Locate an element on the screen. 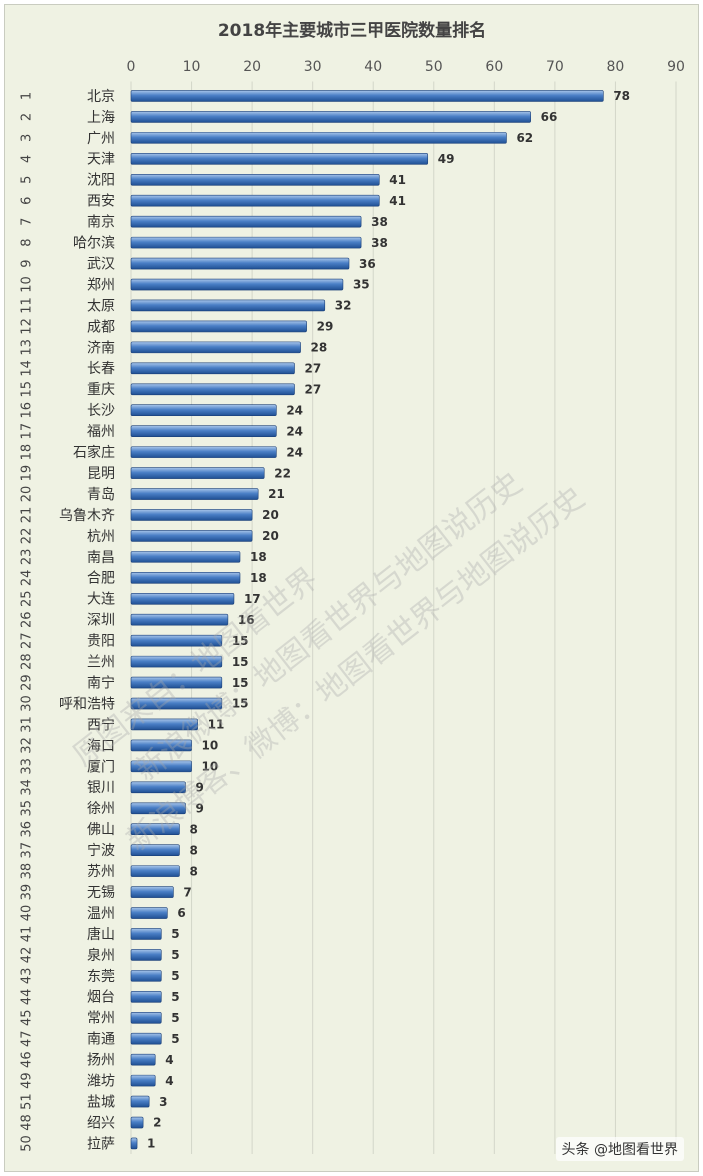 The image size is (703, 1176). credit-label: 头条 @地图看世界 is located at coordinates (619, 1149).